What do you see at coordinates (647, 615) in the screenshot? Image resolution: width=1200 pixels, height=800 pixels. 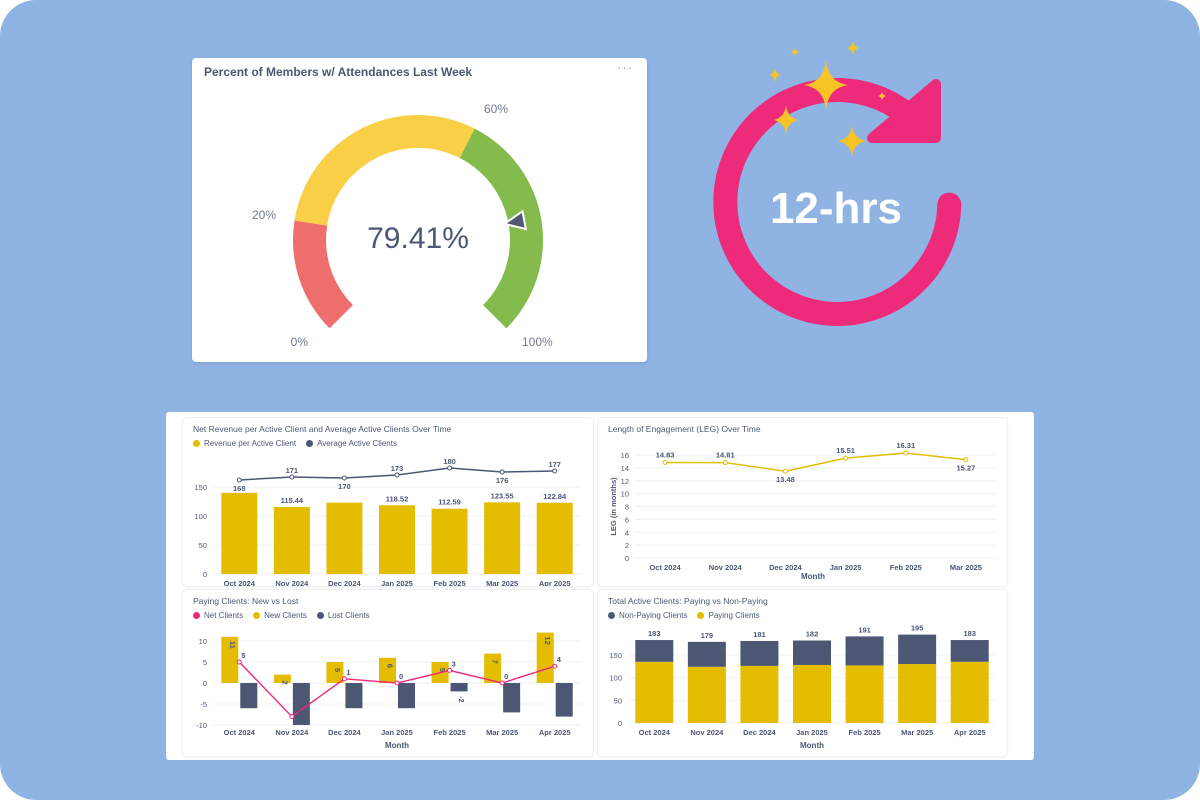 I see `legend-nonpaying: Non-Paying Clients` at bounding box center [647, 615].